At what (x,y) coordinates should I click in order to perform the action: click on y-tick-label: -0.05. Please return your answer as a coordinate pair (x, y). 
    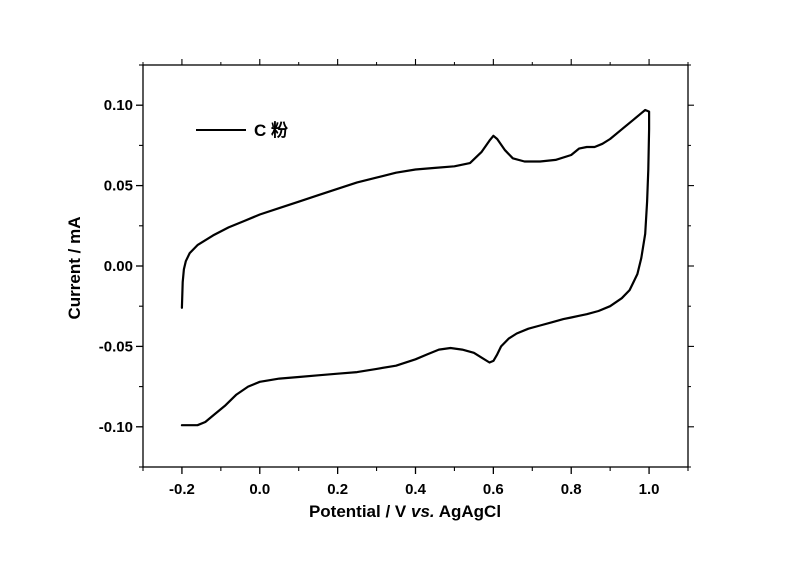
    Looking at the image, I should click on (116, 346).